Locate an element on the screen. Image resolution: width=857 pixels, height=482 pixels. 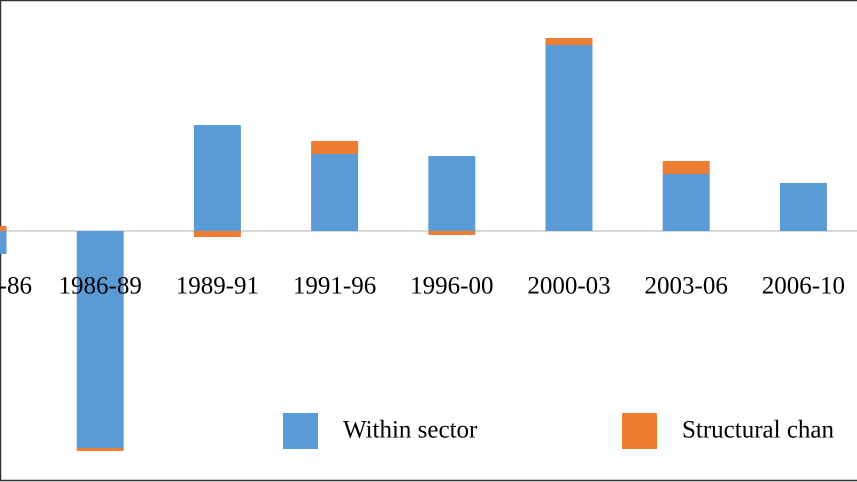
legend-label: Within sector is located at coordinates (410, 430).